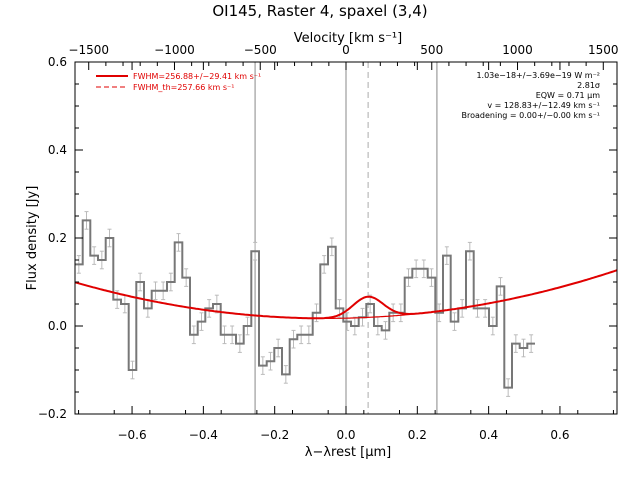 Image resolution: width=640 pixels, height=484 pixels. I want to click on top-axis-label: Velocity [km s⁻¹], so click(348, 38).